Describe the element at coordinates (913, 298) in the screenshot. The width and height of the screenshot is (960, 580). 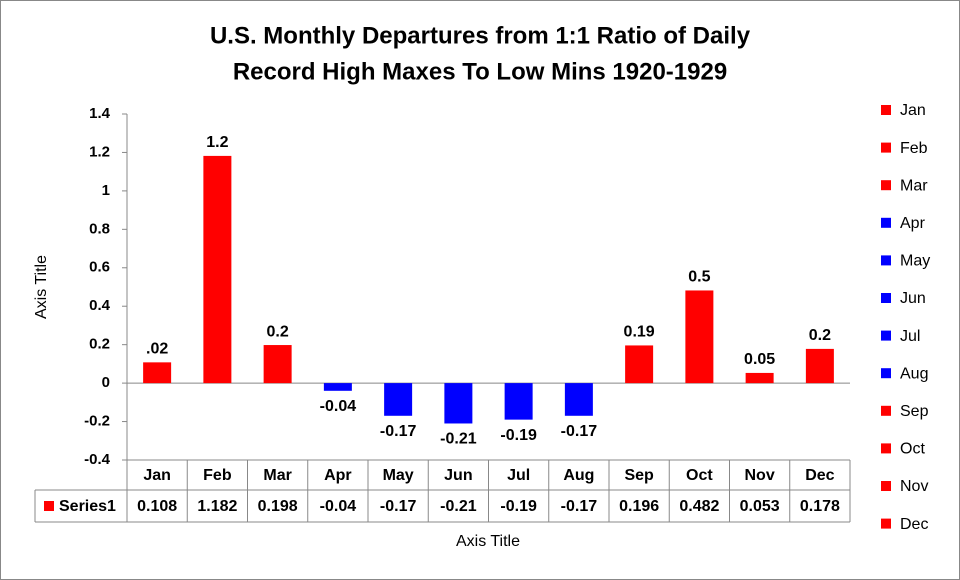
I see `legend-label: Jun` at that location.